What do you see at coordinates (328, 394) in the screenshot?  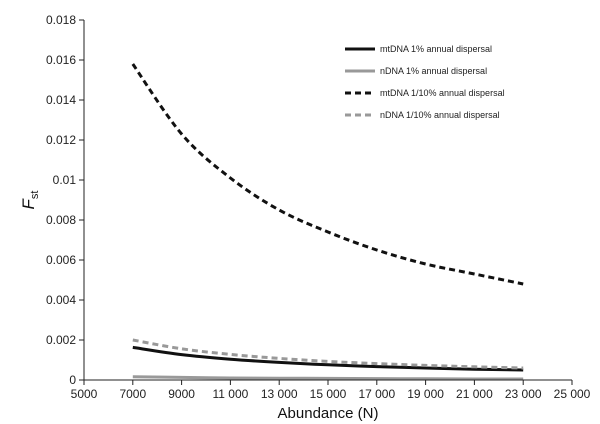 I see `x-tick-label: 15 000` at bounding box center [328, 394].